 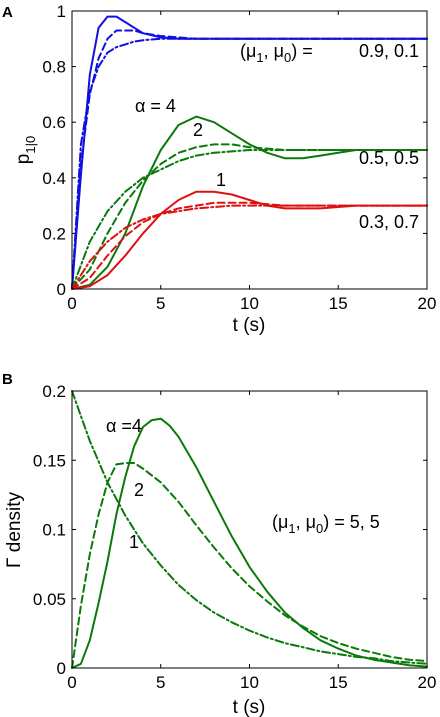 I want to click on alpha-4-label-b: α =4, so click(x=124, y=426).